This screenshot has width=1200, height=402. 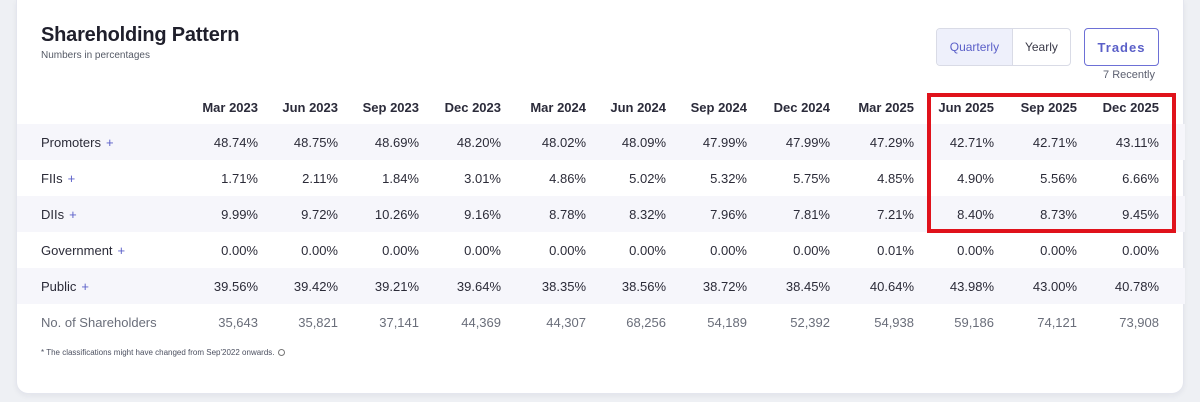 What do you see at coordinates (966, 107) in the screenshot?
I see `column-header: Jun 2025` at bounding box center [966, 107].